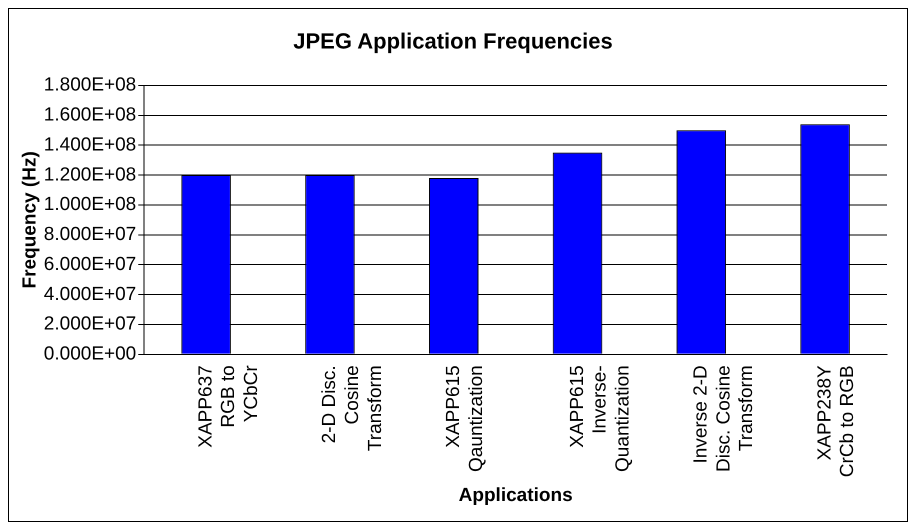 This screenshot has height=532, width=919. I want to click on y-tick-label: 4.000E+07, so click(90, 294).